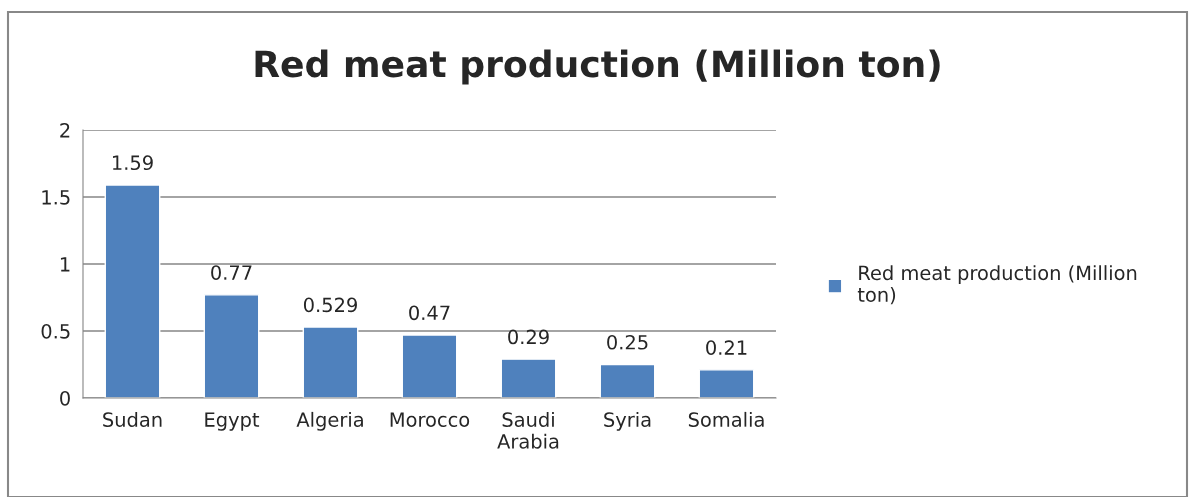 This screenshot has width=1195, height=497. Describe the element at coordinates (55, 331) in the screenshot. I see `y-tick-label: 0.5` at that location.